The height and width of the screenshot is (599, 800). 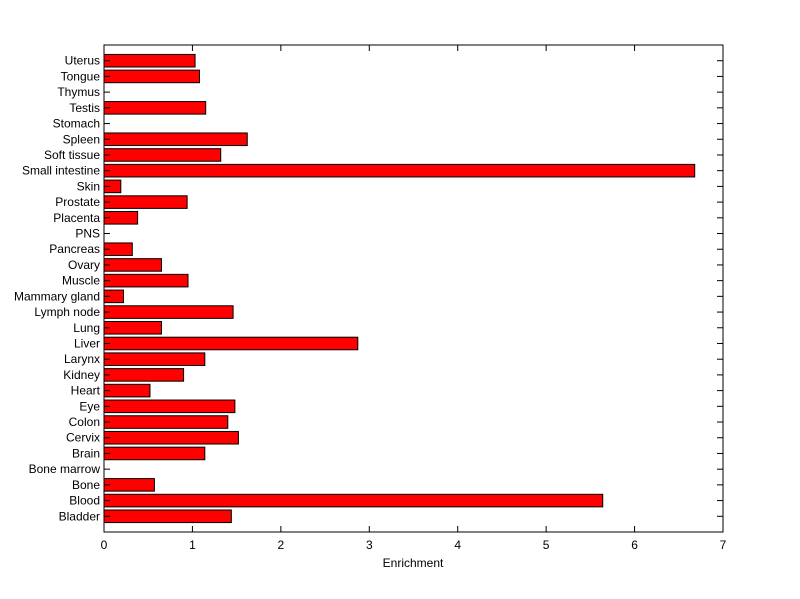 I want to click on y-tick-label: Ovary, so click(x=84, y=265).